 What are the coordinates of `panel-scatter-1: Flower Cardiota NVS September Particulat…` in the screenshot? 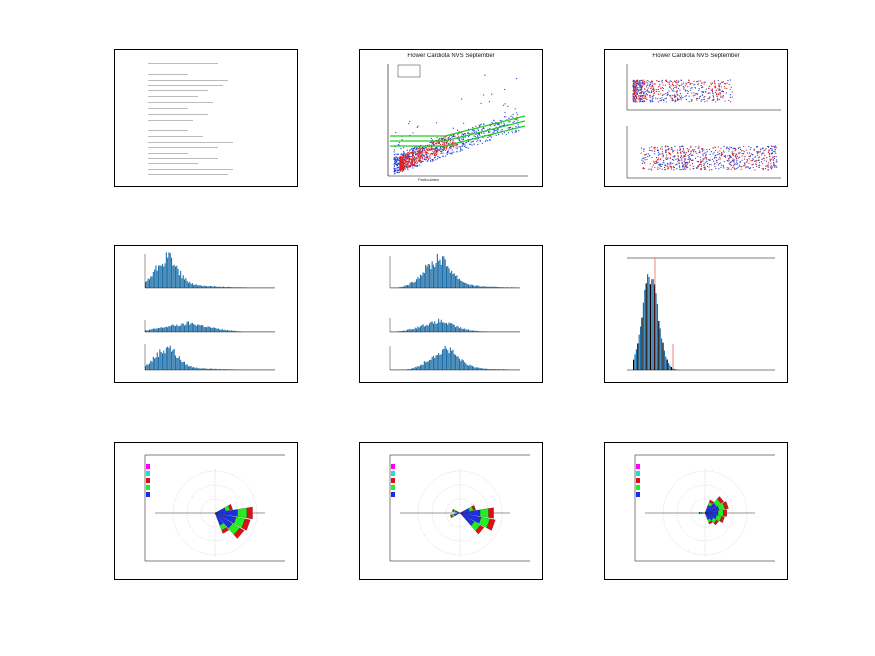 It's located at (451, 118).